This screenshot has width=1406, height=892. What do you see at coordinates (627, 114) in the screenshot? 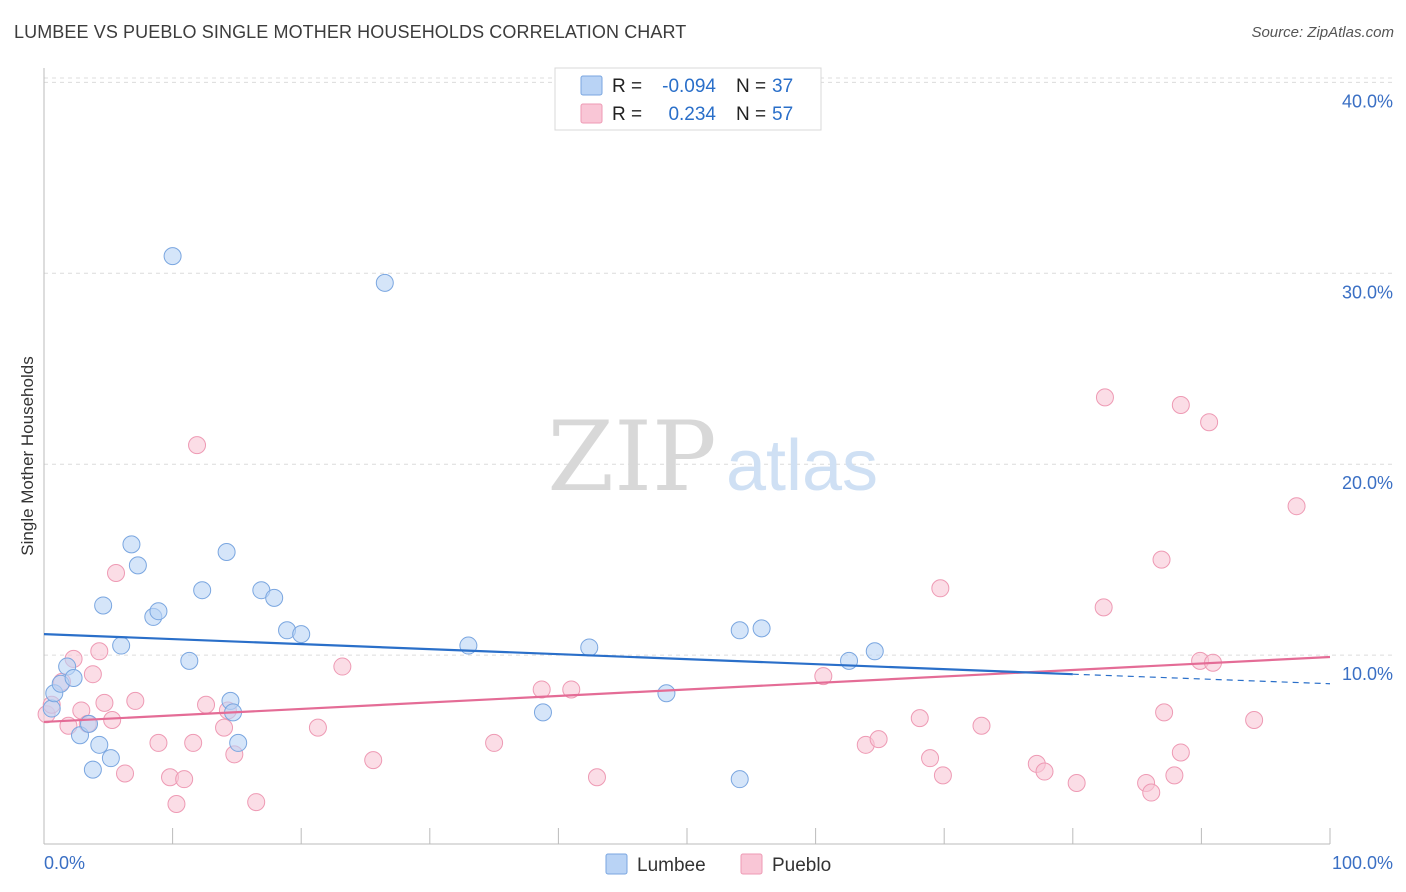
I see `legend-pueblo-r-label: R =` at bounding box center [627, 114].